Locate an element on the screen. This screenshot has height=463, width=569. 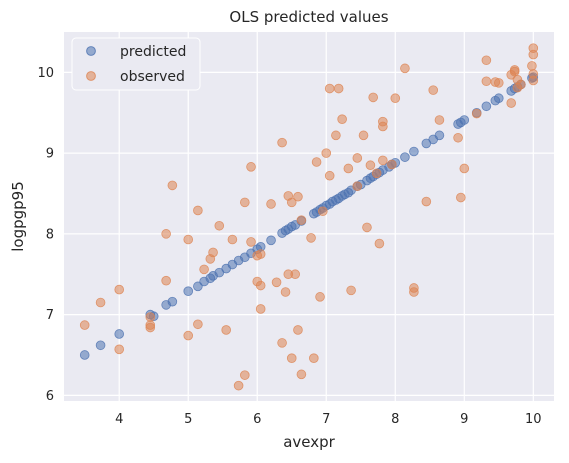
chart-title: OLS predicted values is located at coordinates (308, 17).